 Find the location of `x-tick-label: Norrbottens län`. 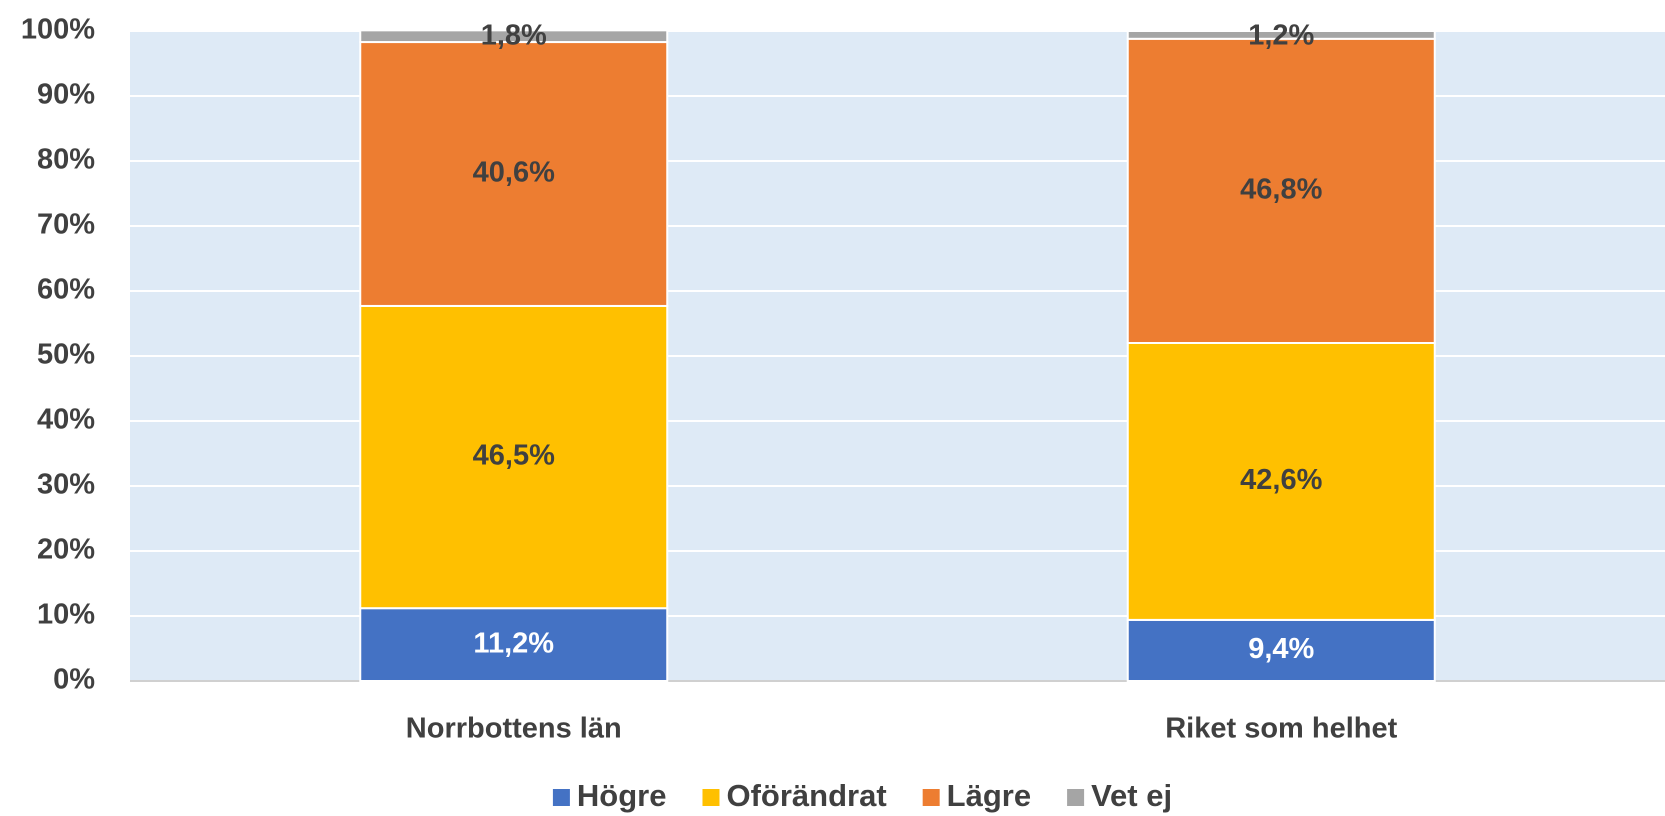

x-tick-label: Norrbottens län is located at coordinates (514, 729).